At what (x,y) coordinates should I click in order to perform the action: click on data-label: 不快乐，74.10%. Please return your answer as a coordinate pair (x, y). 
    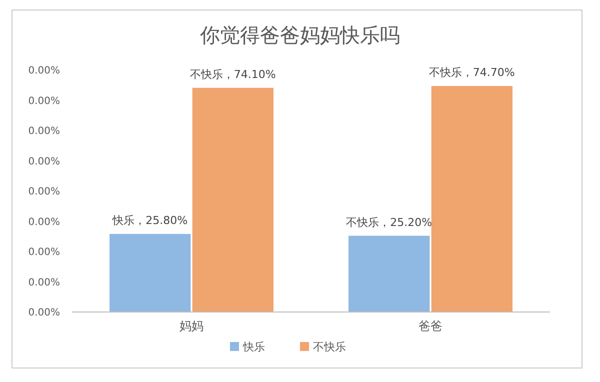
    Looking at the image, I should click on (233, 74).